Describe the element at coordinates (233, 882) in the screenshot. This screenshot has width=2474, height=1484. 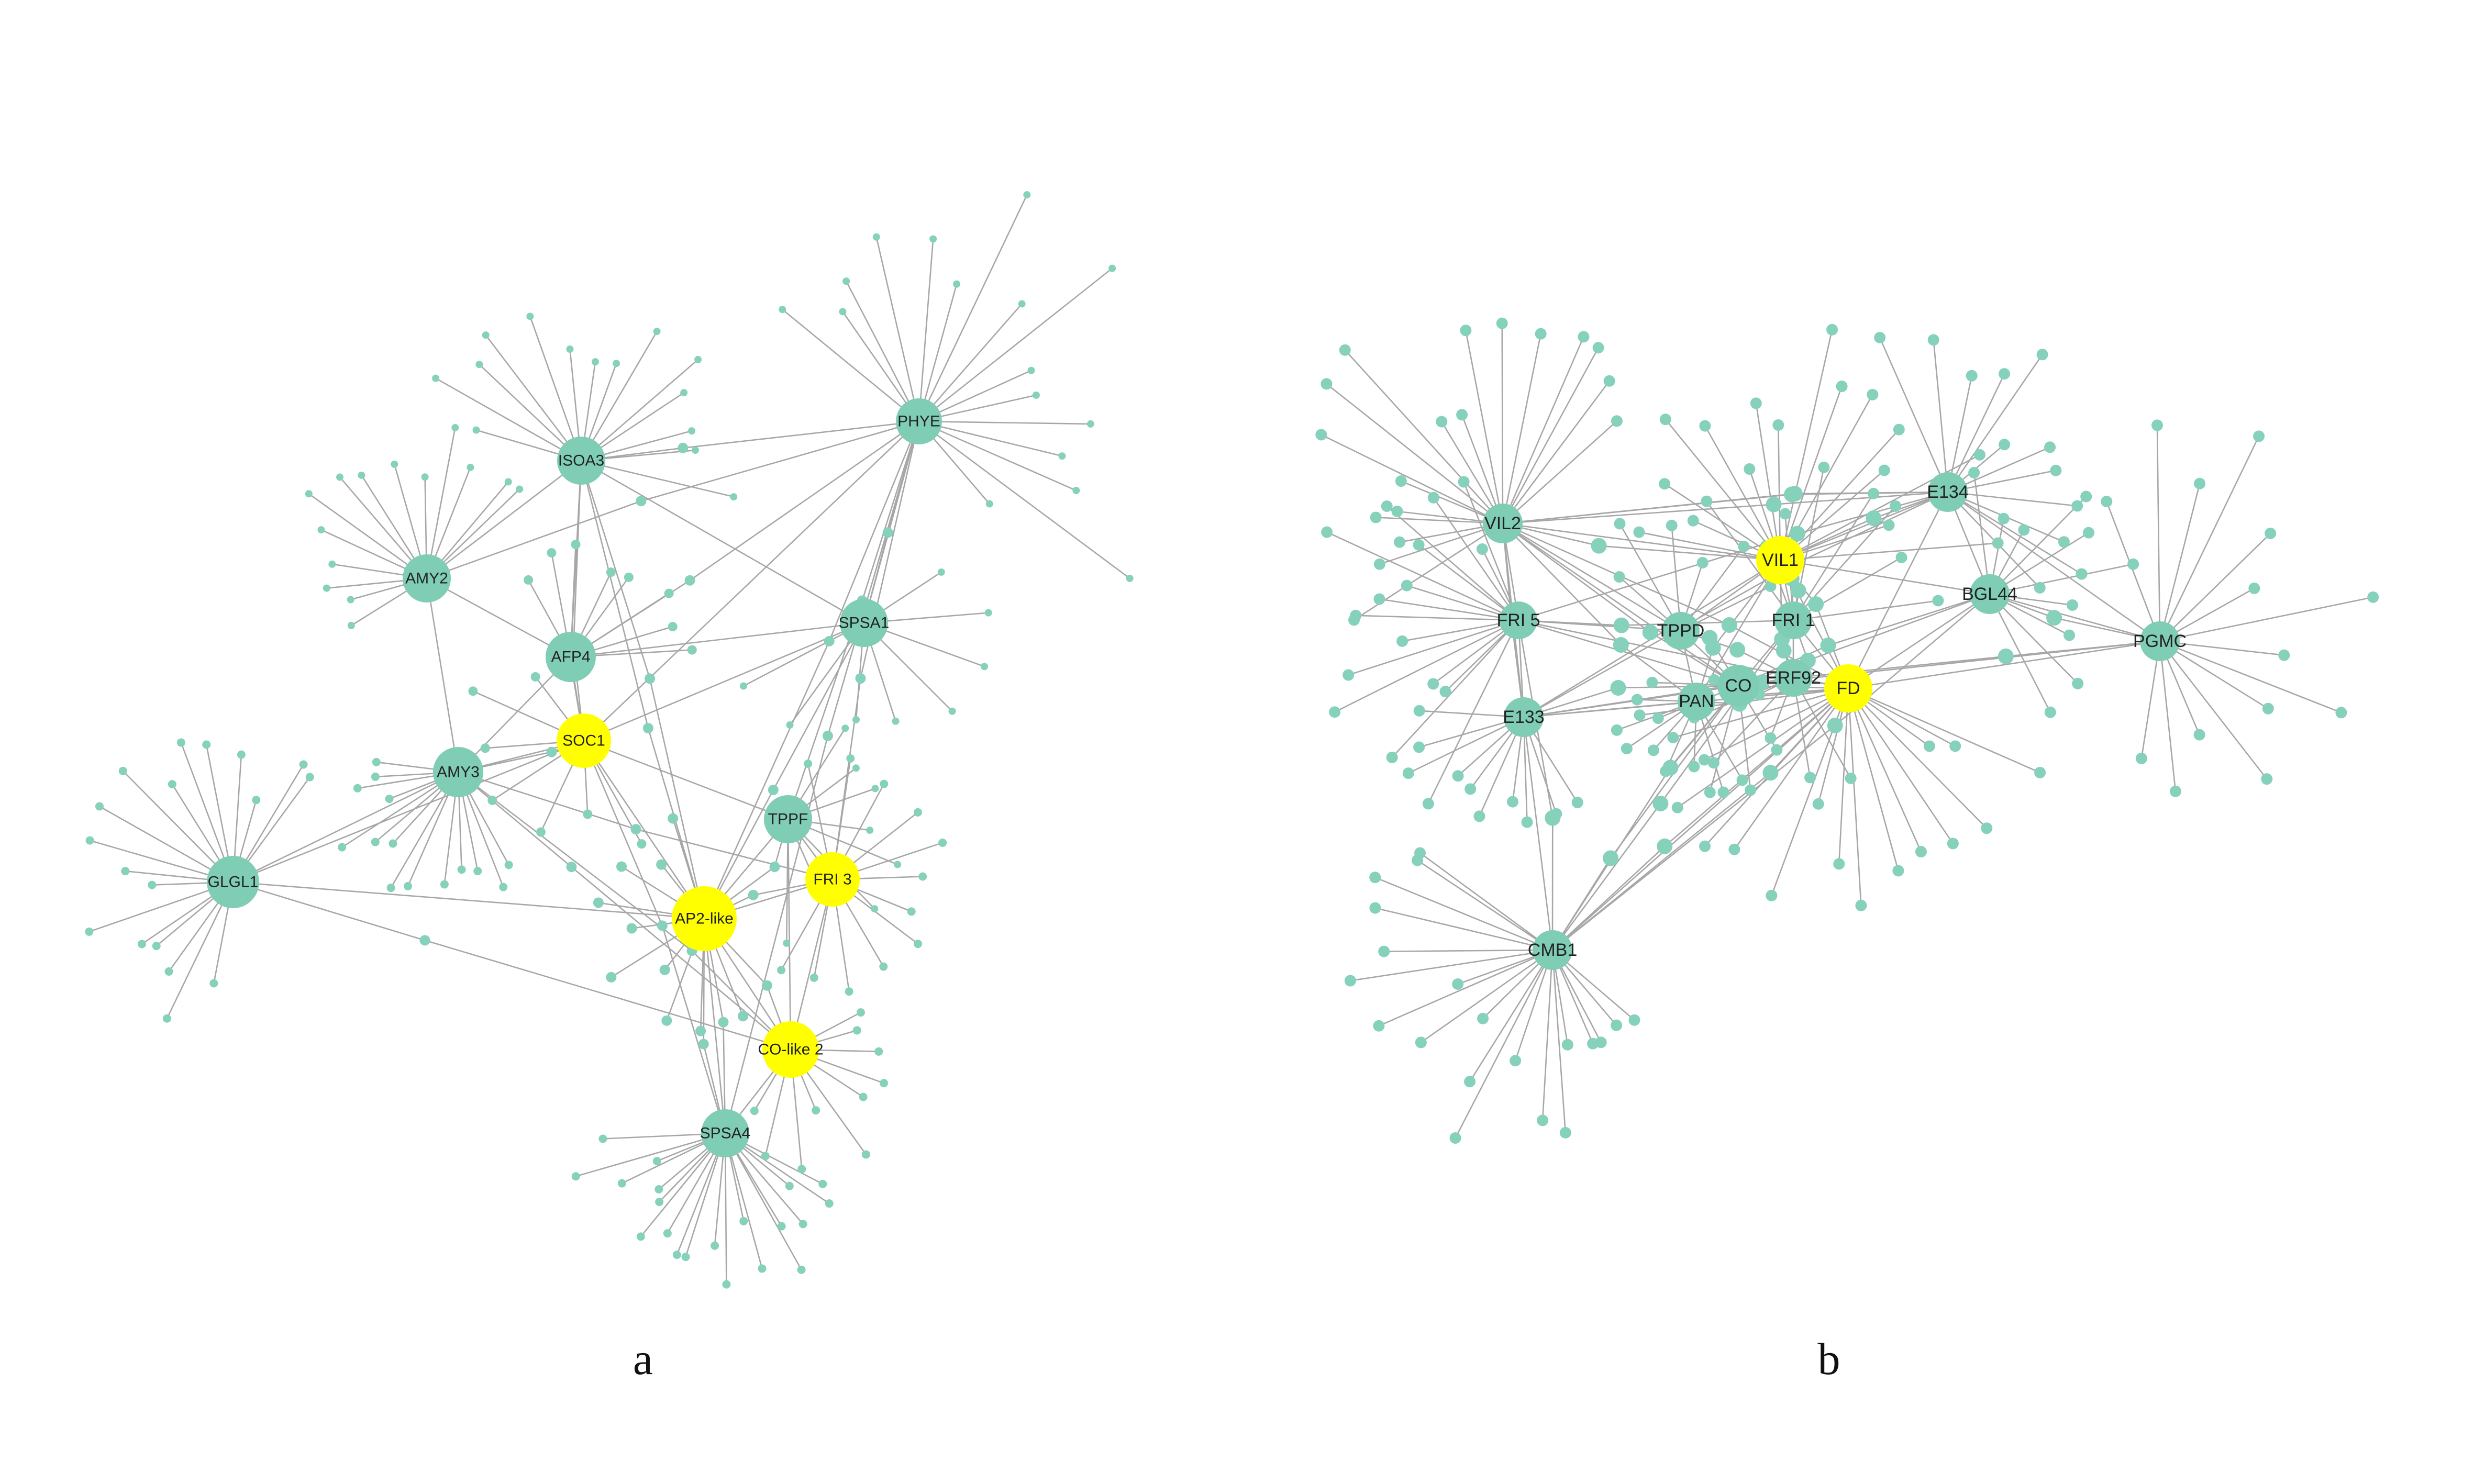
I see `hub-node-glgl1` at that location.